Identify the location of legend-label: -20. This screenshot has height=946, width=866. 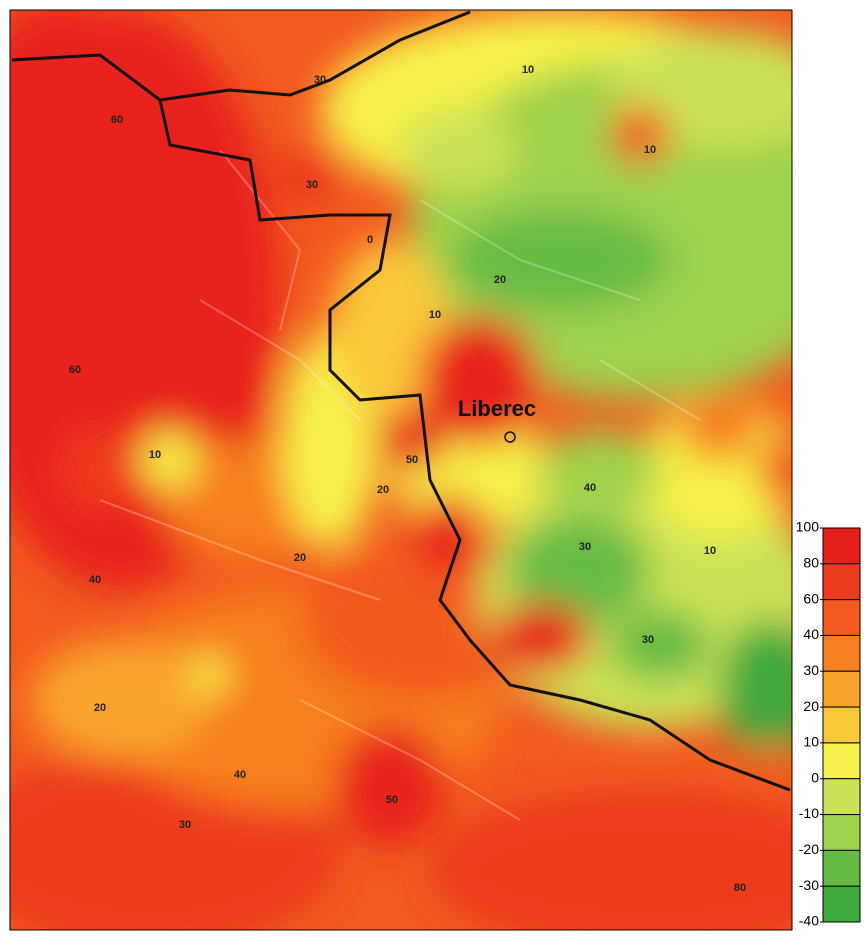
(809, 849).